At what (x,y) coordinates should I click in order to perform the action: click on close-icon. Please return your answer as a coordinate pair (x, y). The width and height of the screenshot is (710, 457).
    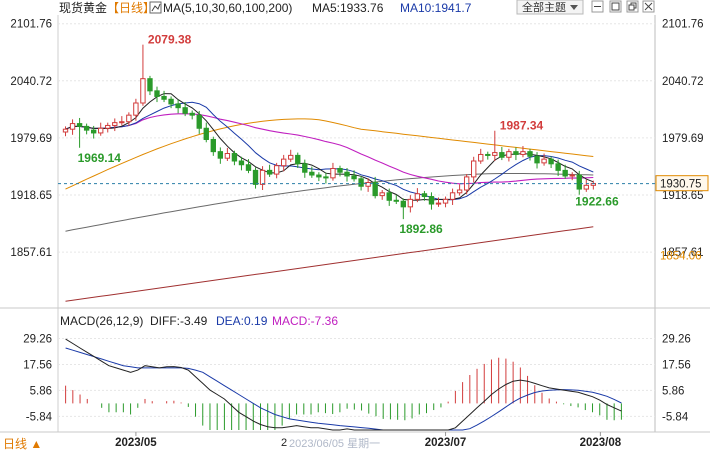
    Looking at the image, I should click on (648, 6).